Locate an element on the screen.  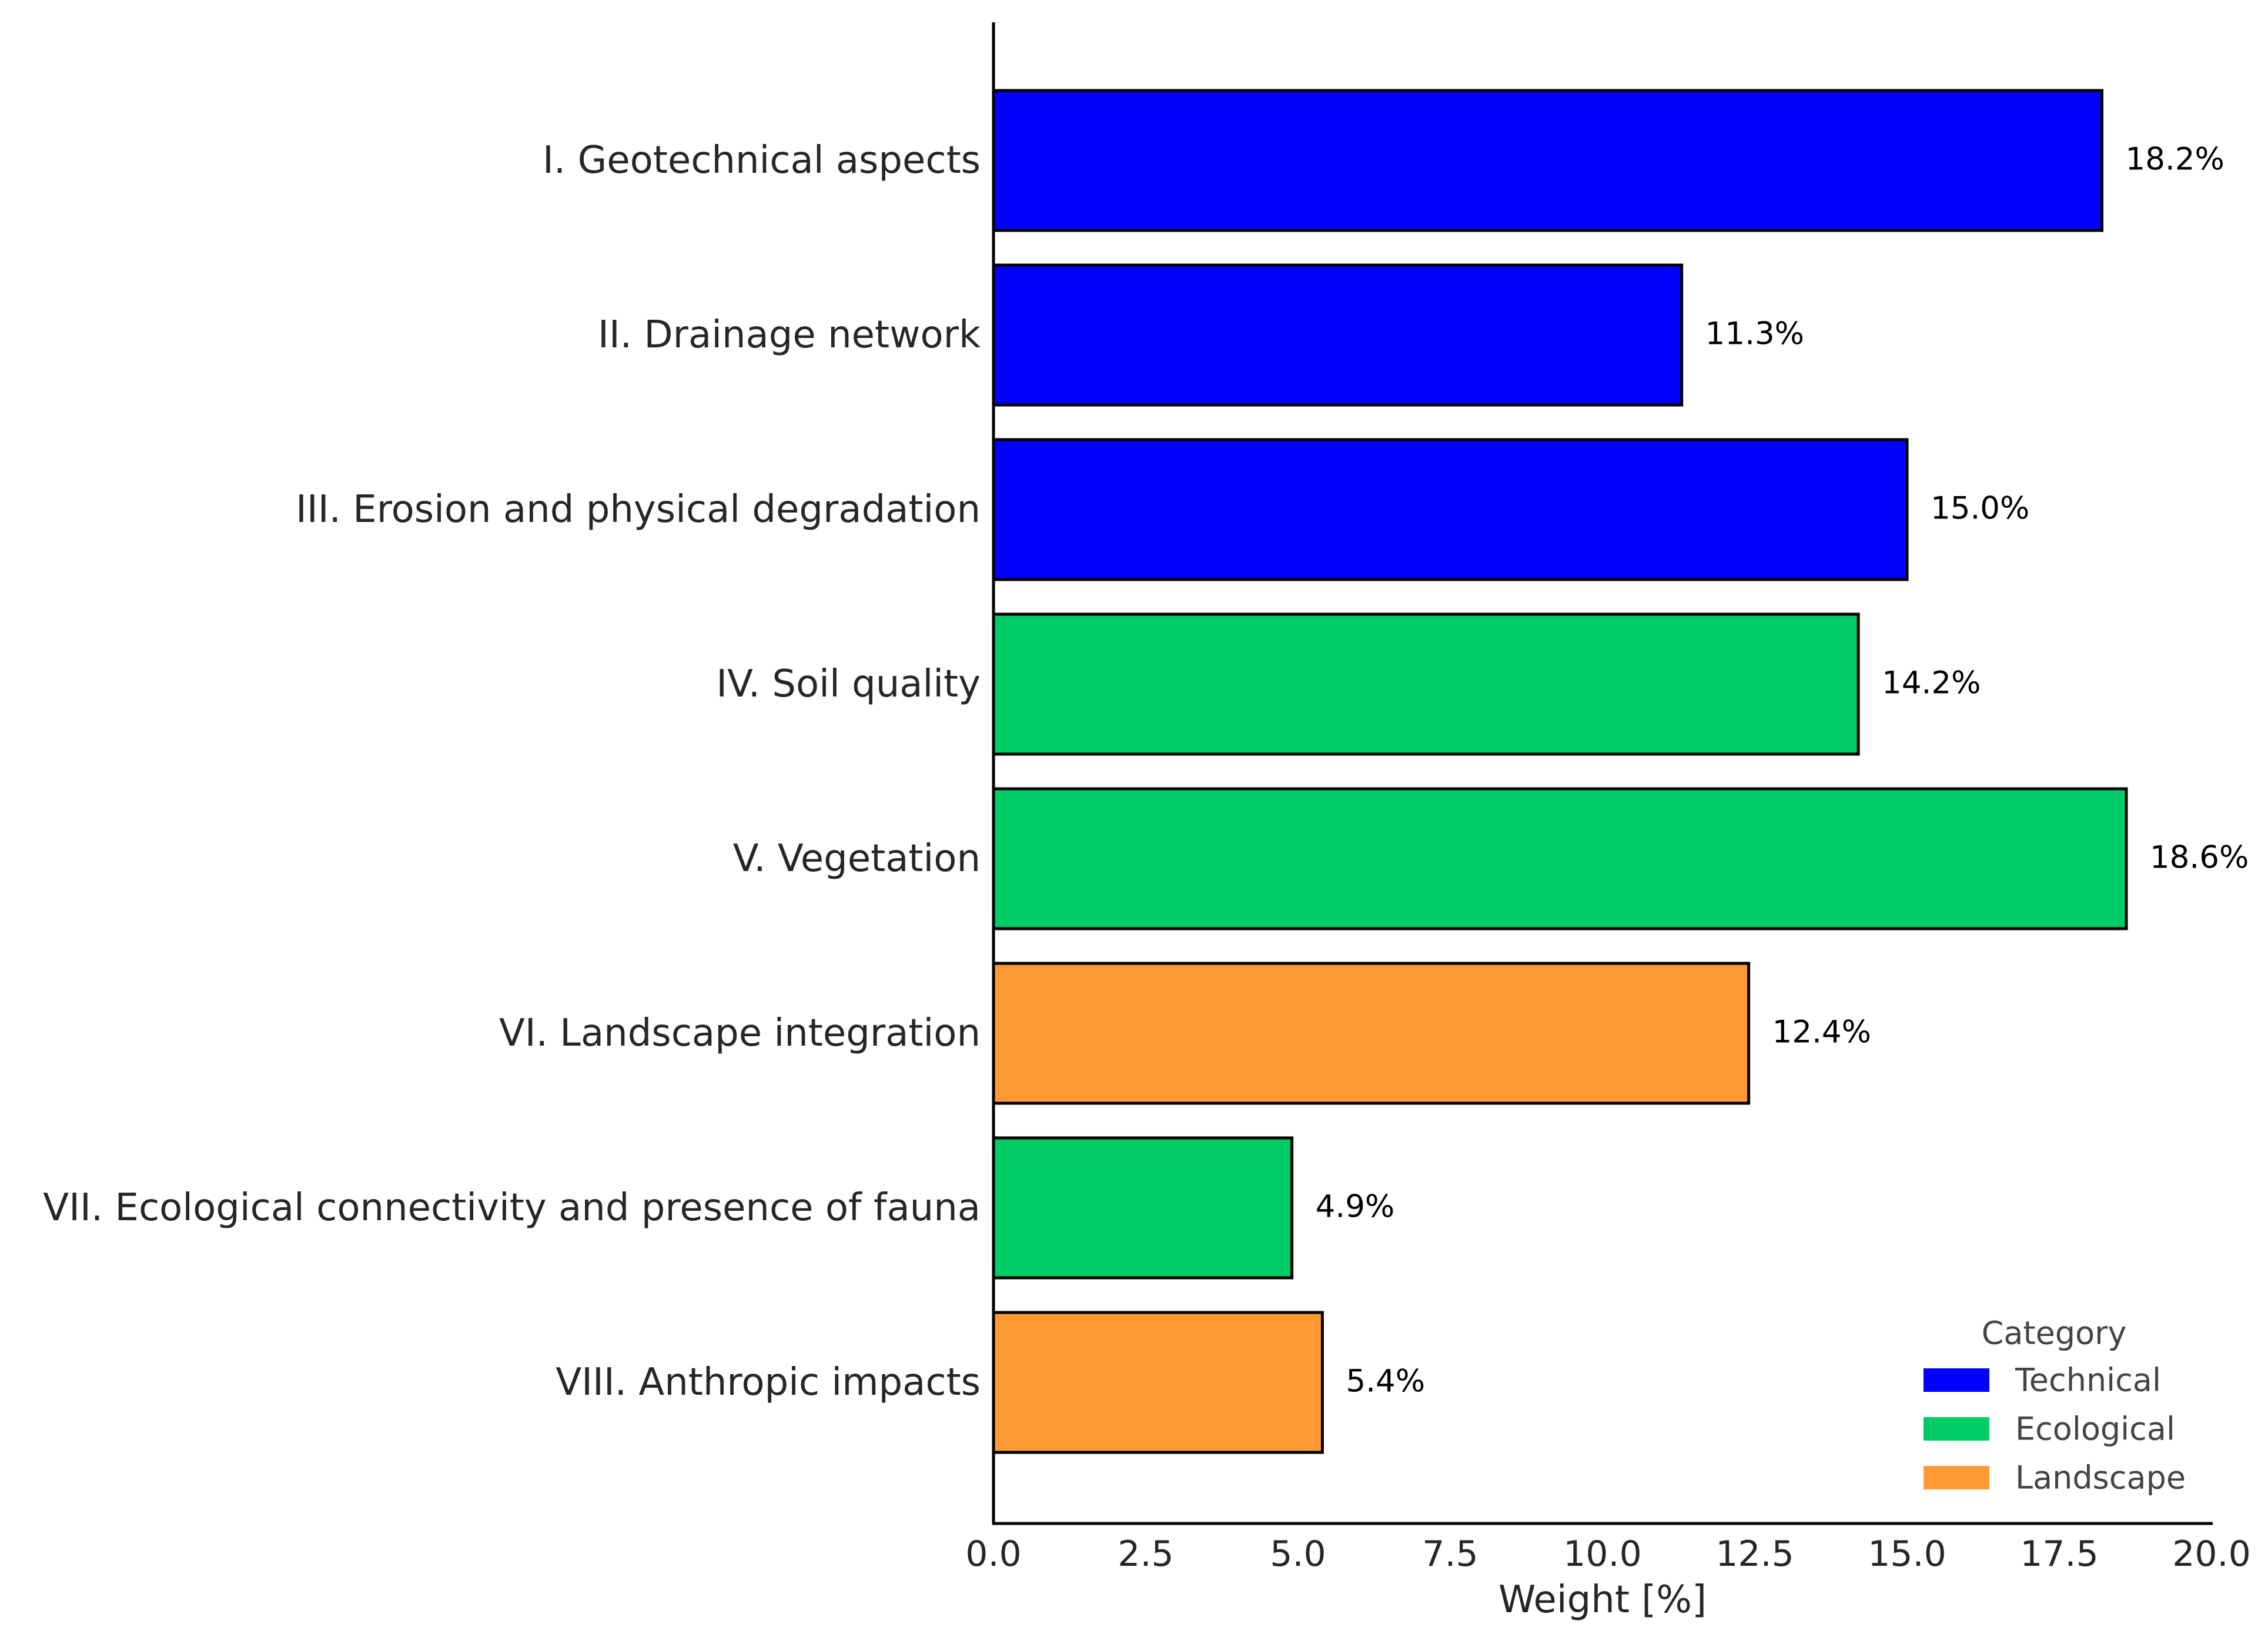
category-label-4: IV. Soil quality is located at coordinates (849, 684).